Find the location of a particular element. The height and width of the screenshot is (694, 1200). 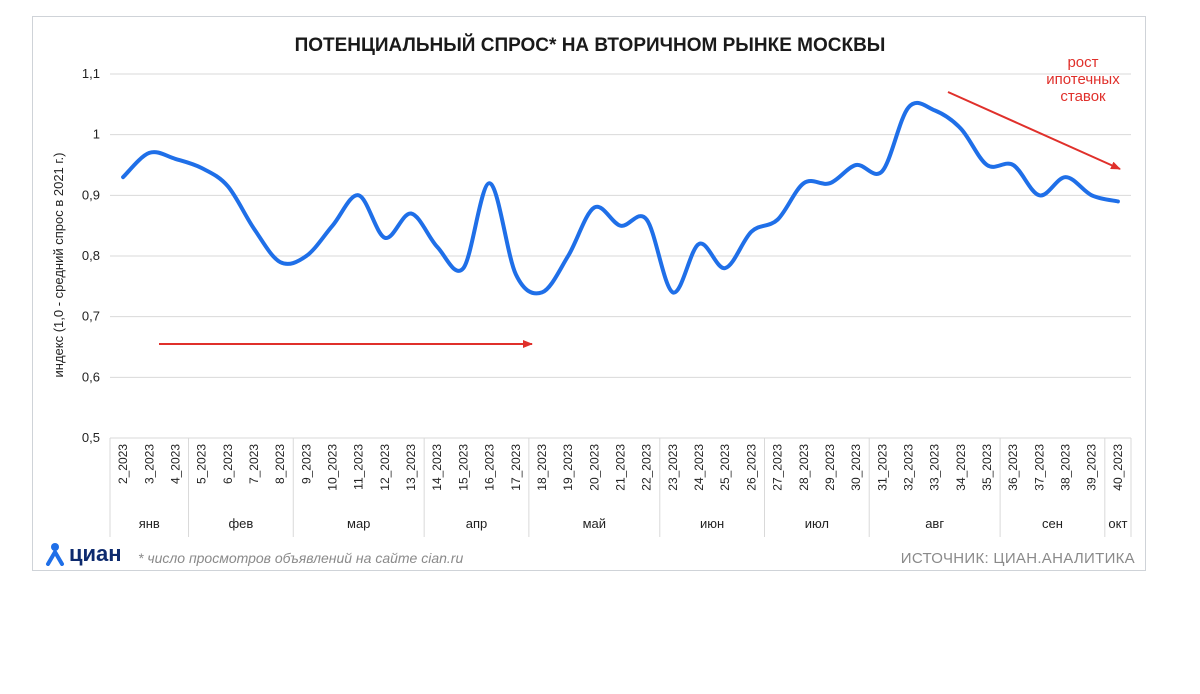

x-tick-label: 19_2023 is located at coordinates (568, 467).